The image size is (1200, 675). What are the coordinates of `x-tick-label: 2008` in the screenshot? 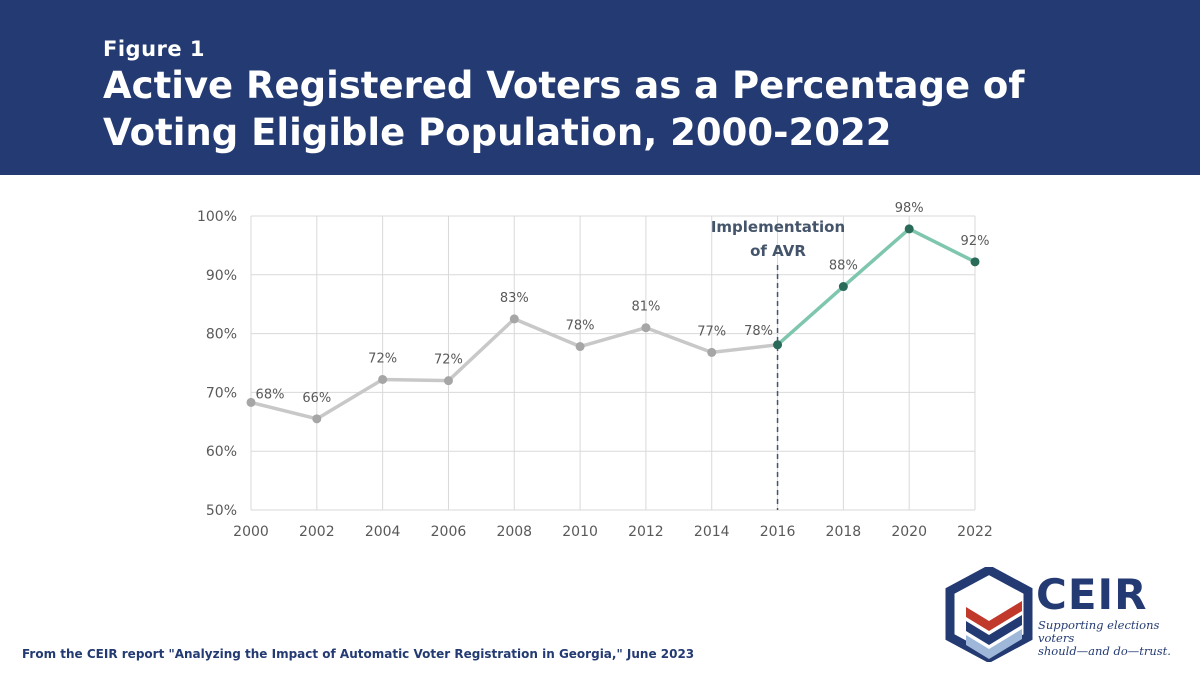 It's located at (514, 532).